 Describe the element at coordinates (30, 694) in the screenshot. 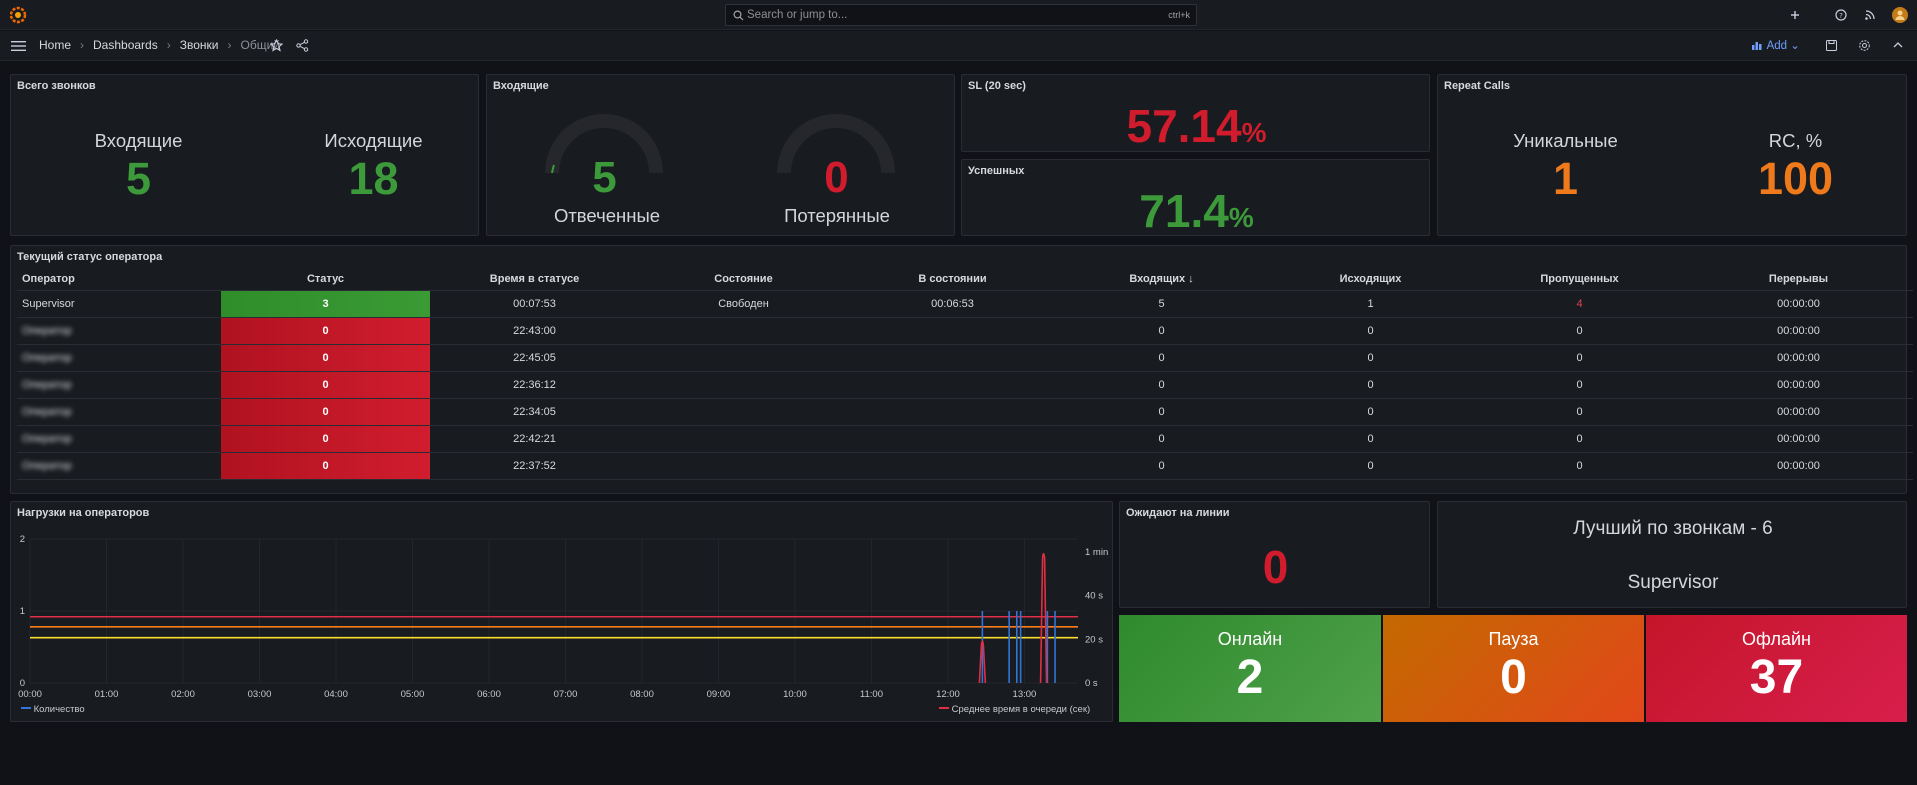

I see `x-tick-label: 00:00` at that location.